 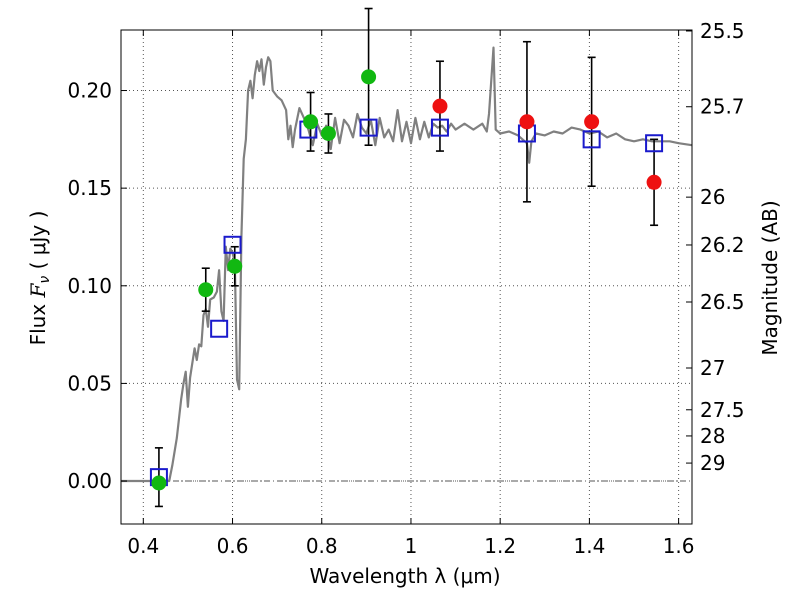 I want to click on x-axis-label: Wavelength λ (μm), so click(x=404, y=576).